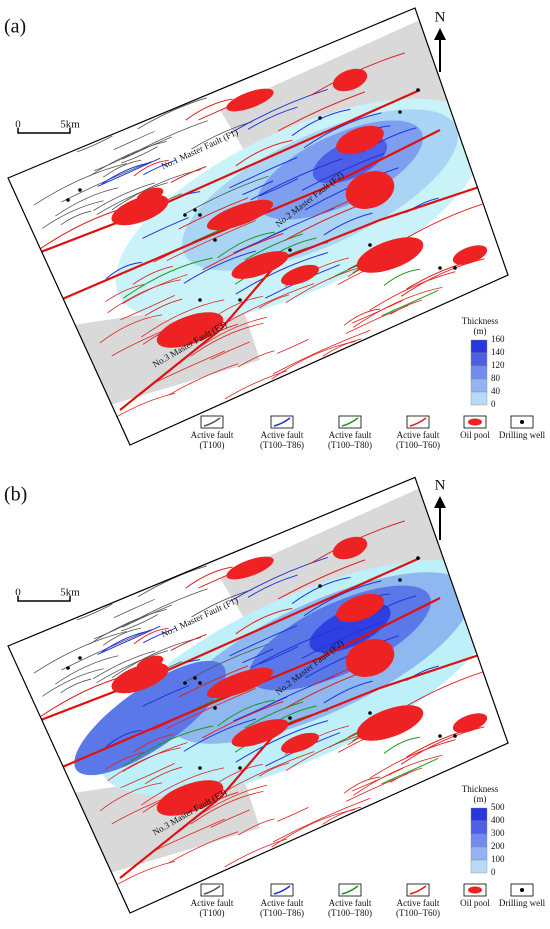 This screenshot has width=550, height=929. What do you see at coordinates (480, 799) in the screenshot?
I see `thickness-unit: (m)` at bounding box center [480, 799].